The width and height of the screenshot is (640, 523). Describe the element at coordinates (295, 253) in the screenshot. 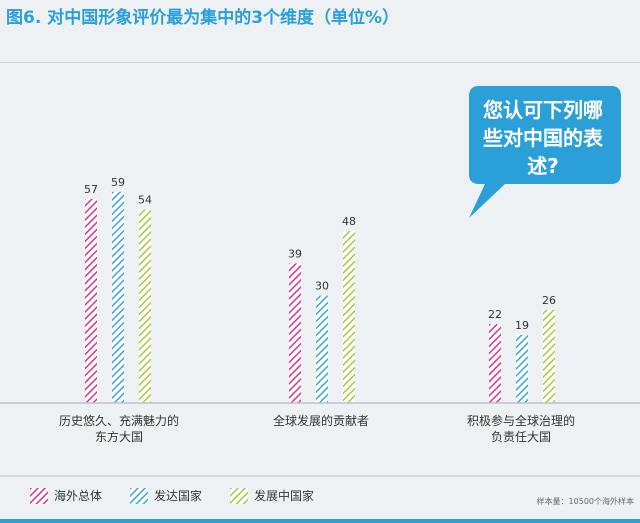

I see `data-label-1-2: 39` at that location.